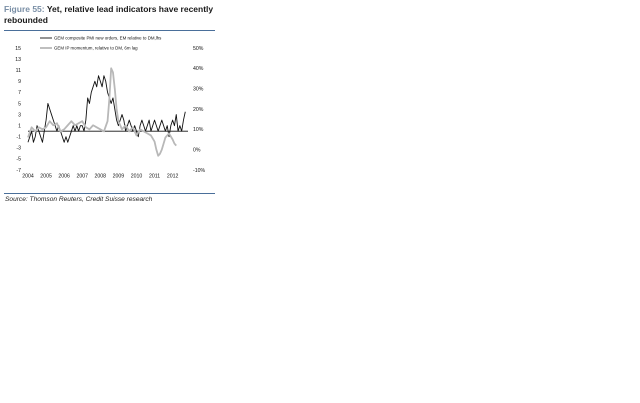  What do you see at coordinates (19, 104) in the screenshot?
I see `y-left-tick-label: 5` at bounding box center [19, 104].